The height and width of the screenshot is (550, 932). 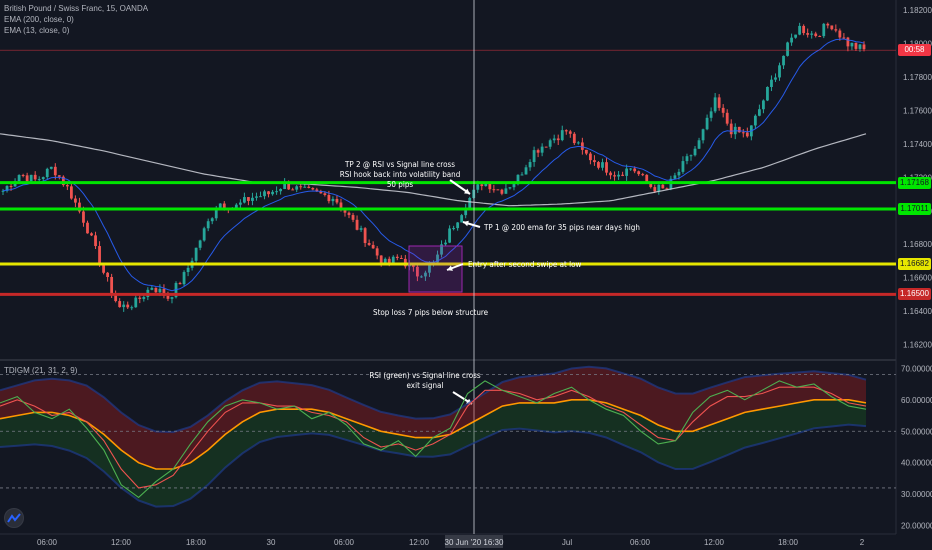 What do you see at coordinates (76, 8) in the screenshot?
I see `symbol-legend: British Pound / Swiss Franc, 15, OANDA` at bounding box center [76, 8].